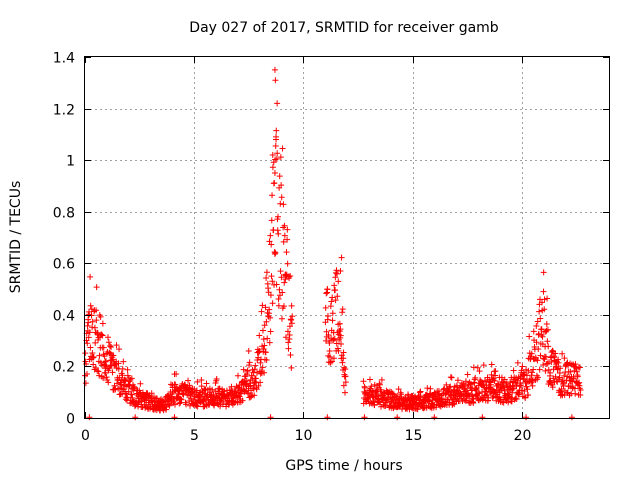 The height and width of the screenshot is (480, 640). Describe the element at coordinates (194, 436) in the screenshot. I see `x-tick-label: 5` at that location.